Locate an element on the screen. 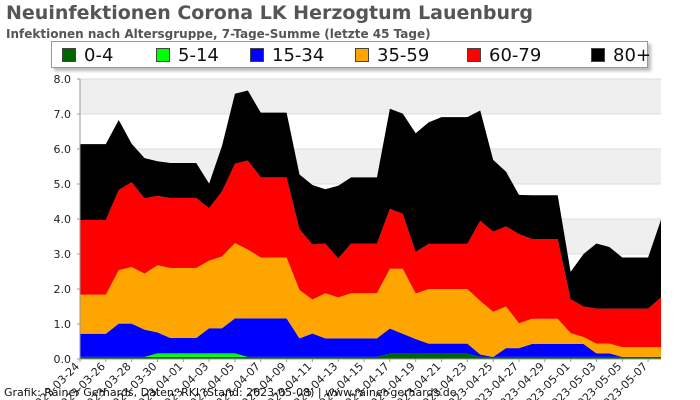 The height and width of the screenshot is (400, 700). y-tick-label: 1.0 is located at coordinates (63, 324).